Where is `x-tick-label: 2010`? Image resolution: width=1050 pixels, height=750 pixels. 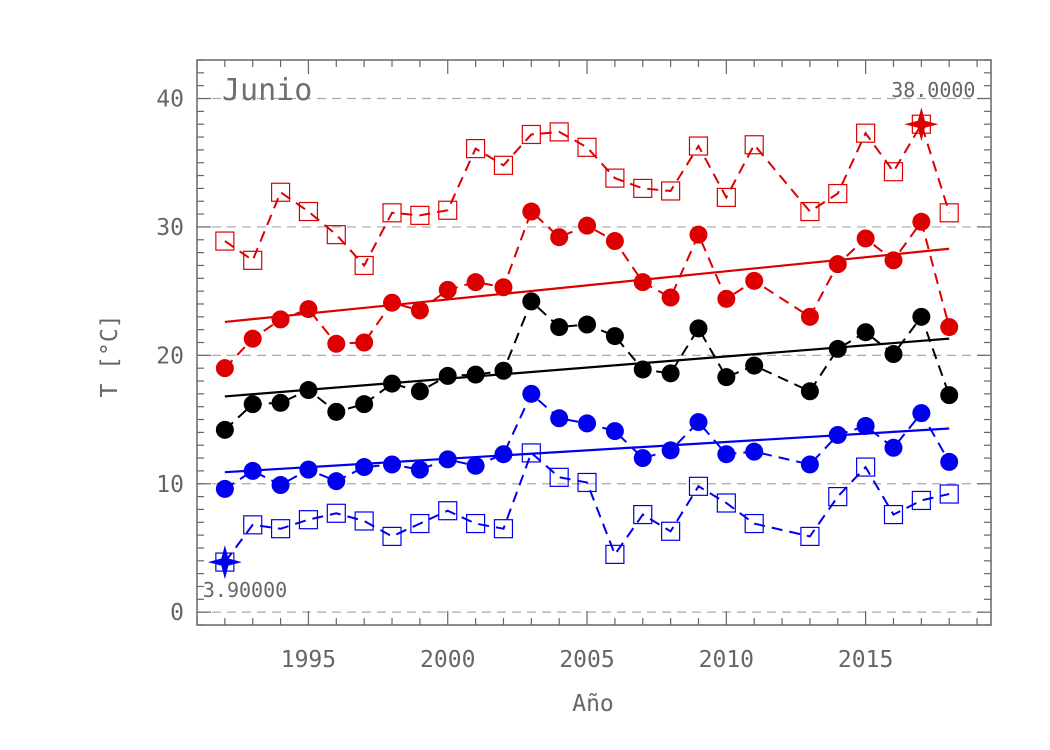
x-tick-label: 2010 is located at coordinates (726, 660).